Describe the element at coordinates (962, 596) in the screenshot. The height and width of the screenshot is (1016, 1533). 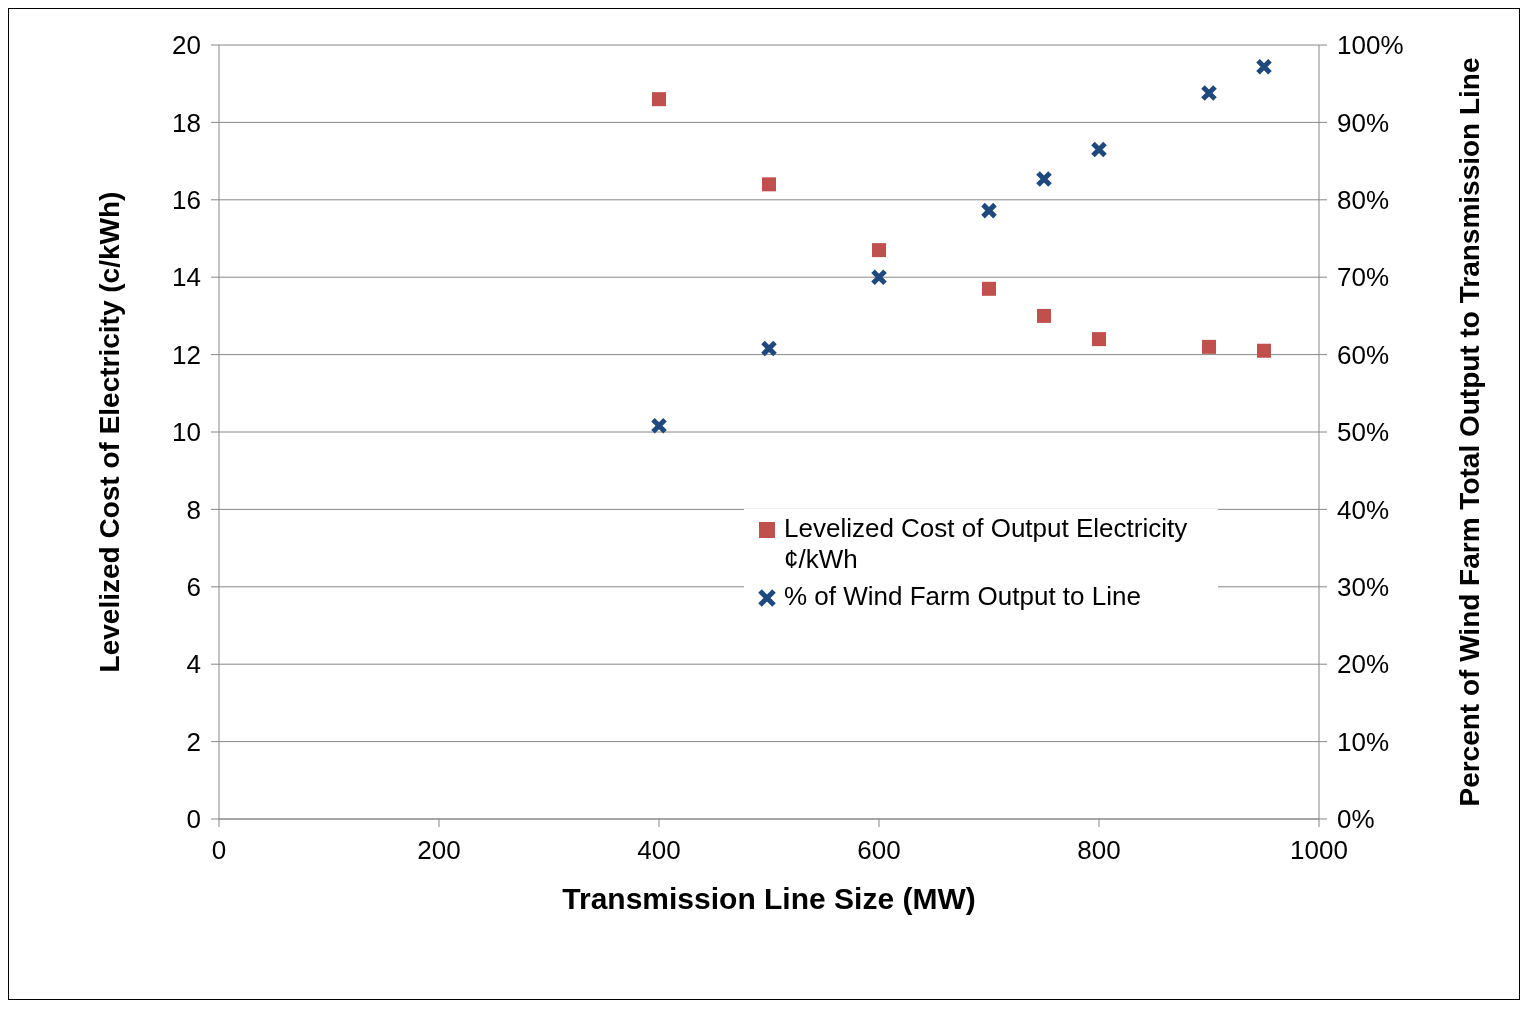
I see `legend-label: % of Wind Farm Output to Line` at that location.